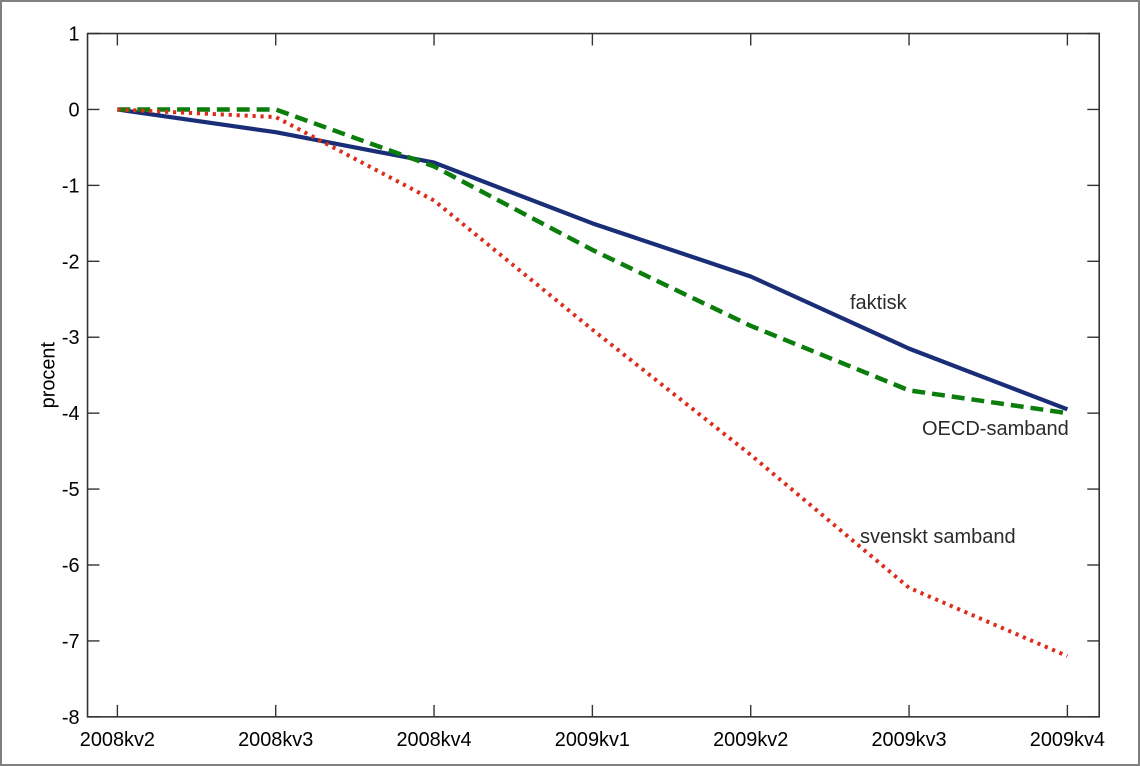  Describe the element at coordinates (71, 718) in the screenshot. I see `y-tick-label: -8` at that location.